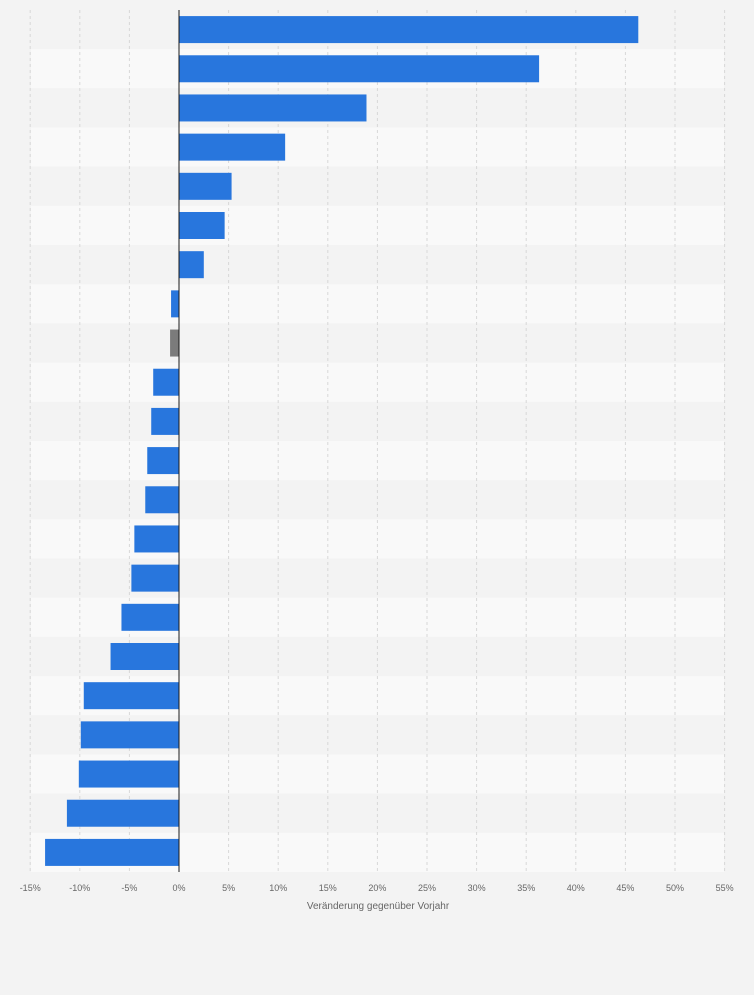 This screenshot has height=995, width=754. What do you see at coordinates (625, 888) in the screenshot?
I see `x-tick-label: 45%` at bounding box center [625, 888].